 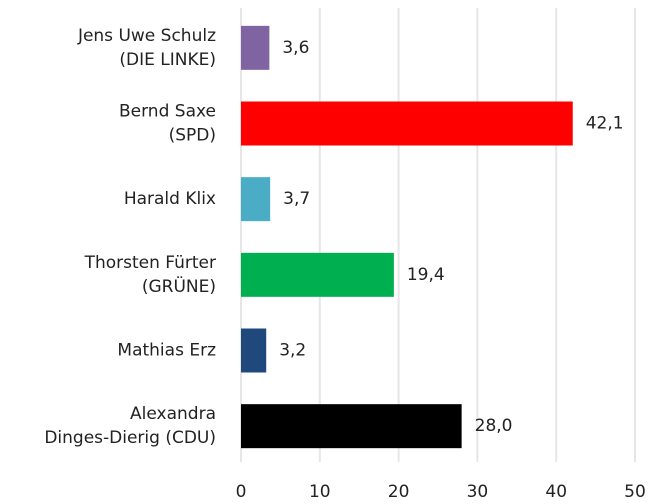 I want to click on category-label: Dinges-Dierig (CDU), so click(x=130, y=438).